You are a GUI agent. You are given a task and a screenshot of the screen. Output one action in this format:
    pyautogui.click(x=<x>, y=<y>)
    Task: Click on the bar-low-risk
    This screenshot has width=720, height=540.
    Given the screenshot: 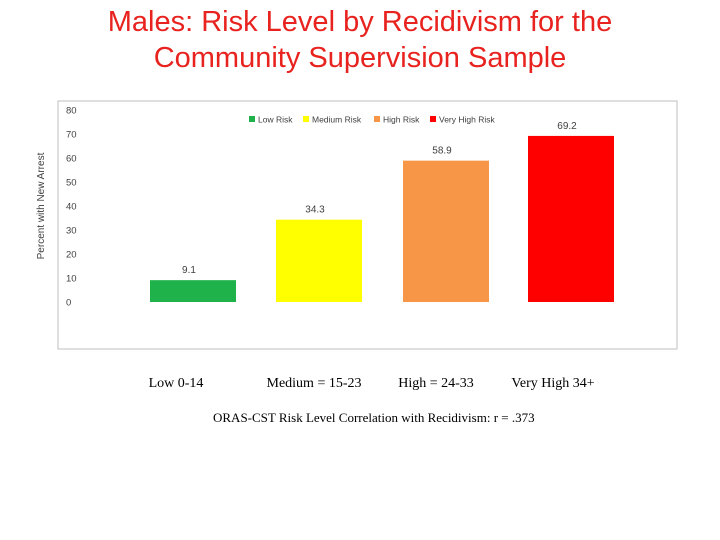 What is the action you would take?
    pyautogui.click(x=193, y=291)
    